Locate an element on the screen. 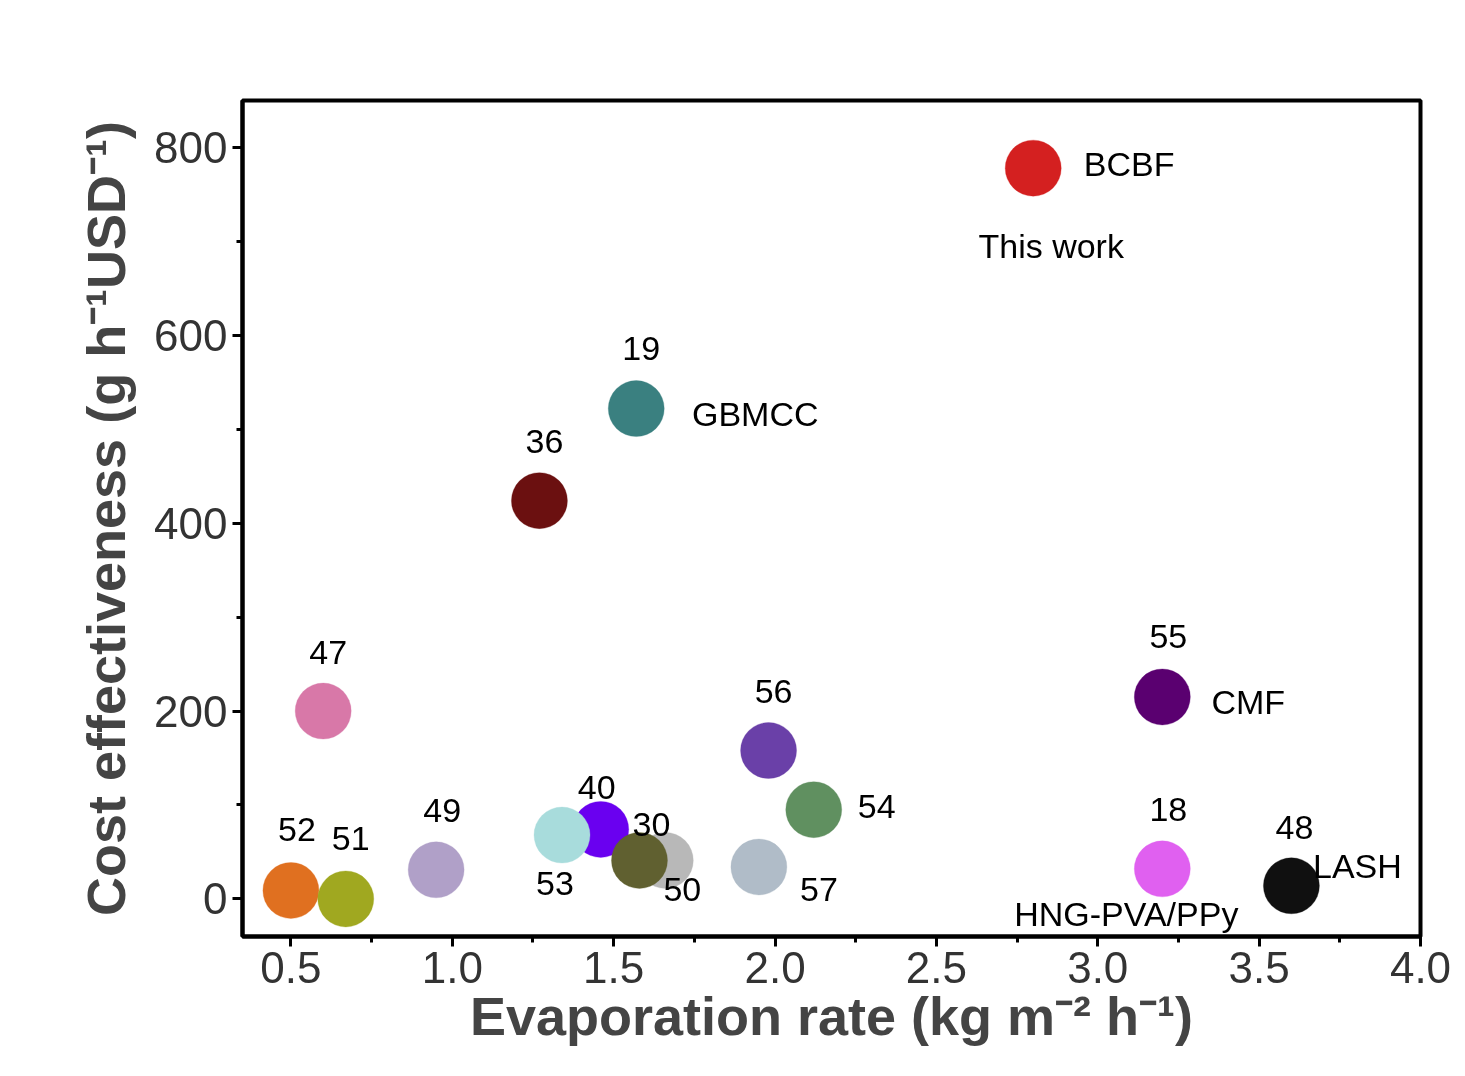  annotation: 55 is located at coordinates (1168, 636).